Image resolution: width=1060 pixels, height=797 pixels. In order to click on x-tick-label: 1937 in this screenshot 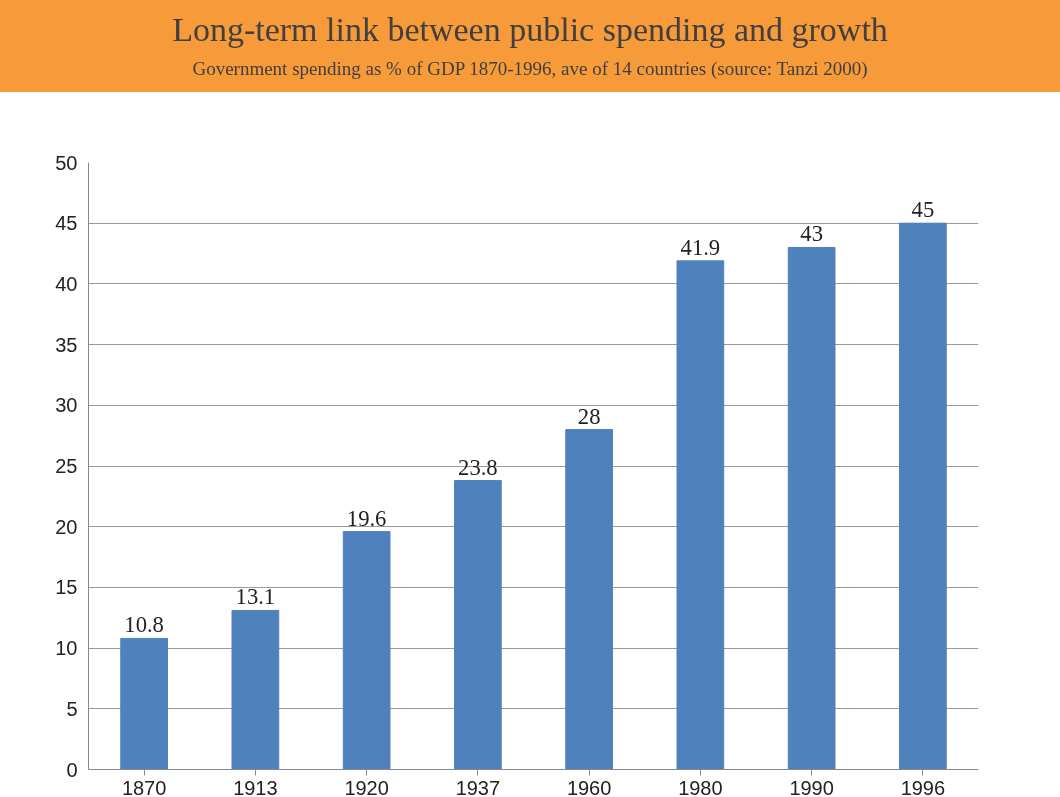, I will do `click(478, 786)`.